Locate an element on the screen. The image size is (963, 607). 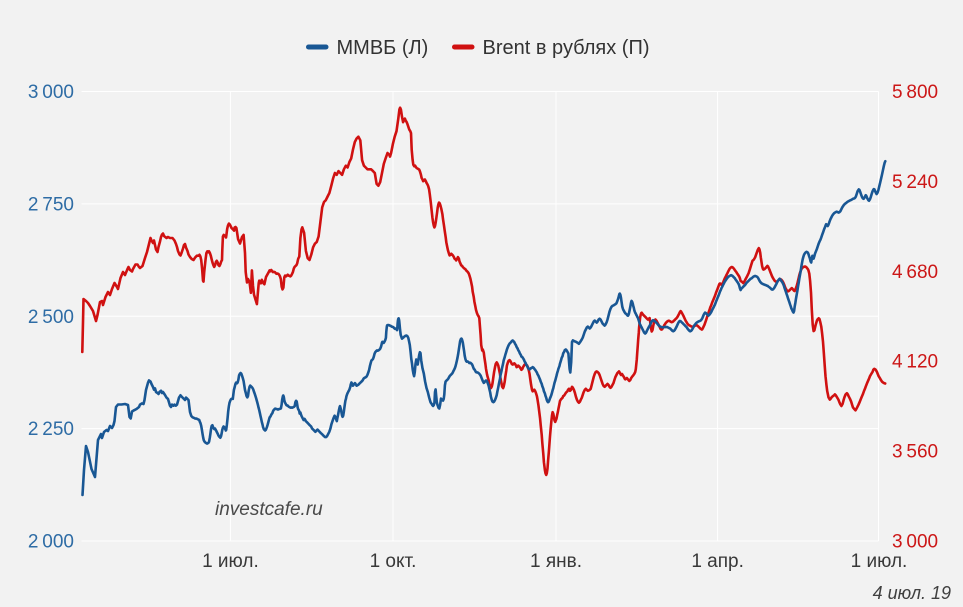
svg-text: 2 750 is located at coordinates (51, 204).